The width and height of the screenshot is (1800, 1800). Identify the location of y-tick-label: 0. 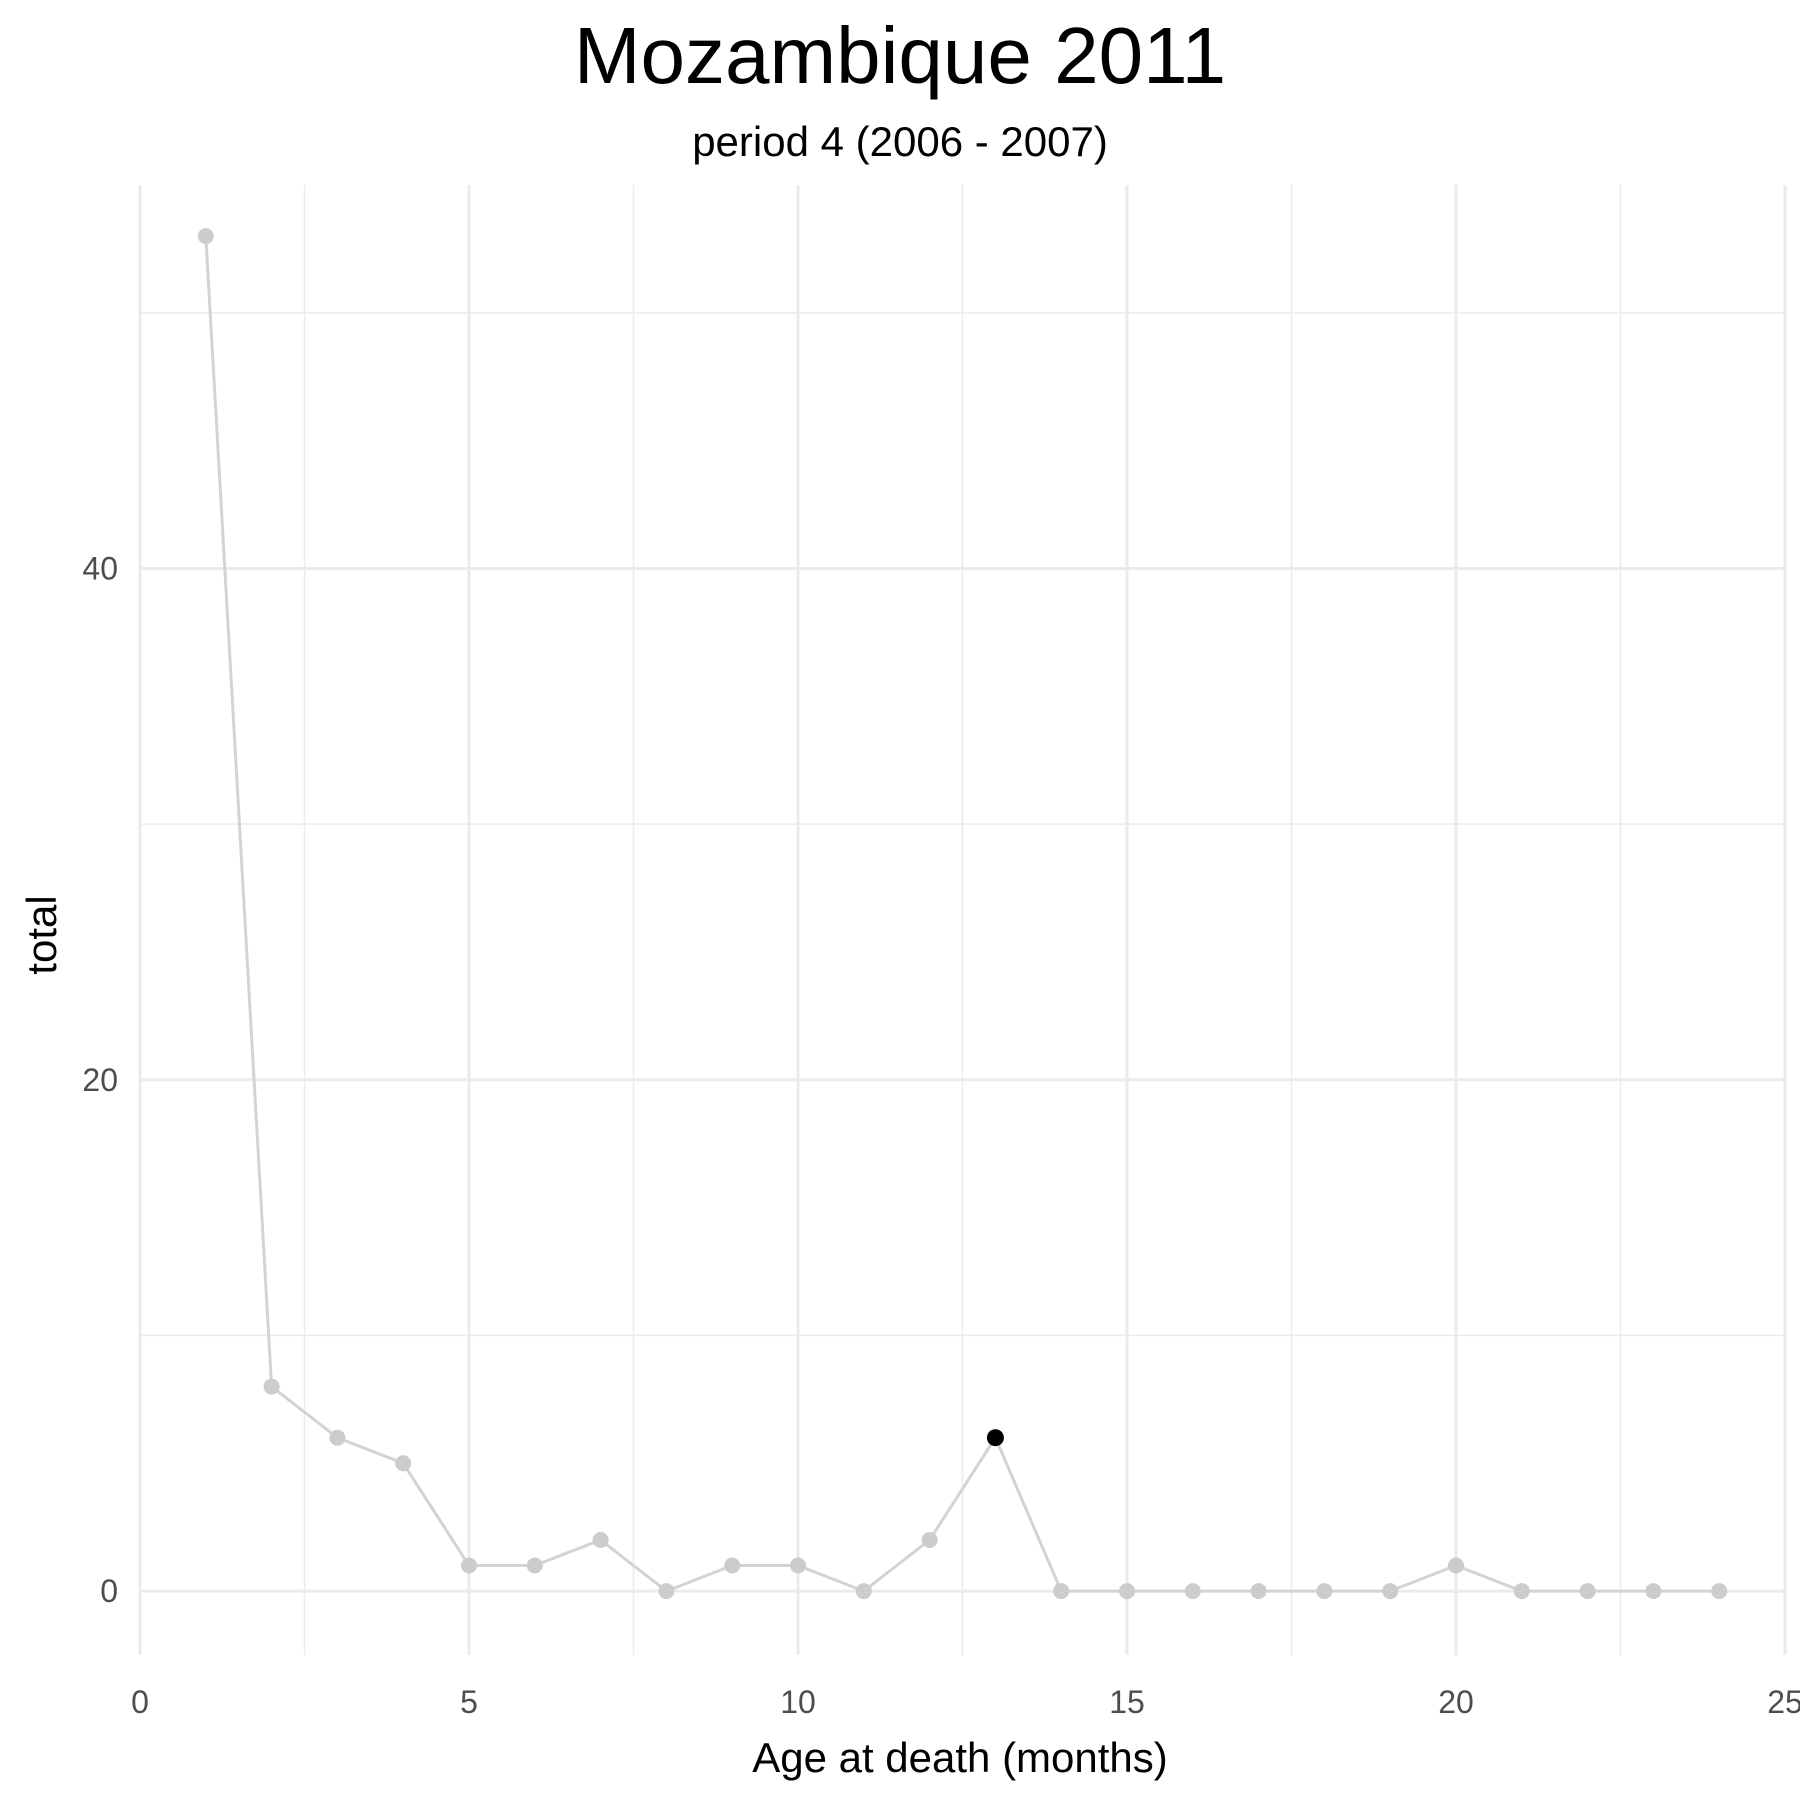
(109, 1591).